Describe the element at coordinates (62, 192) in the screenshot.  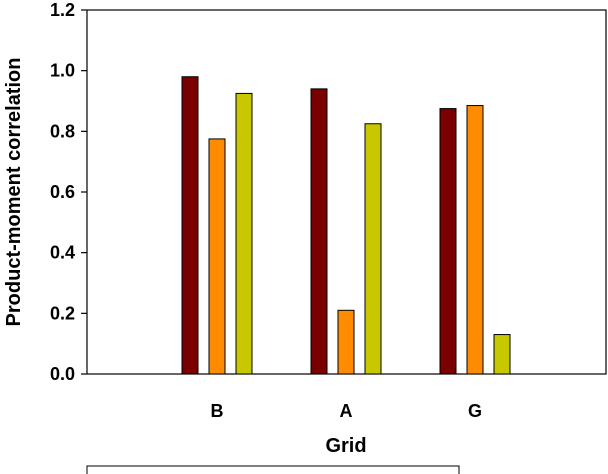
I see `y-tick-label: 0.6` at that location.